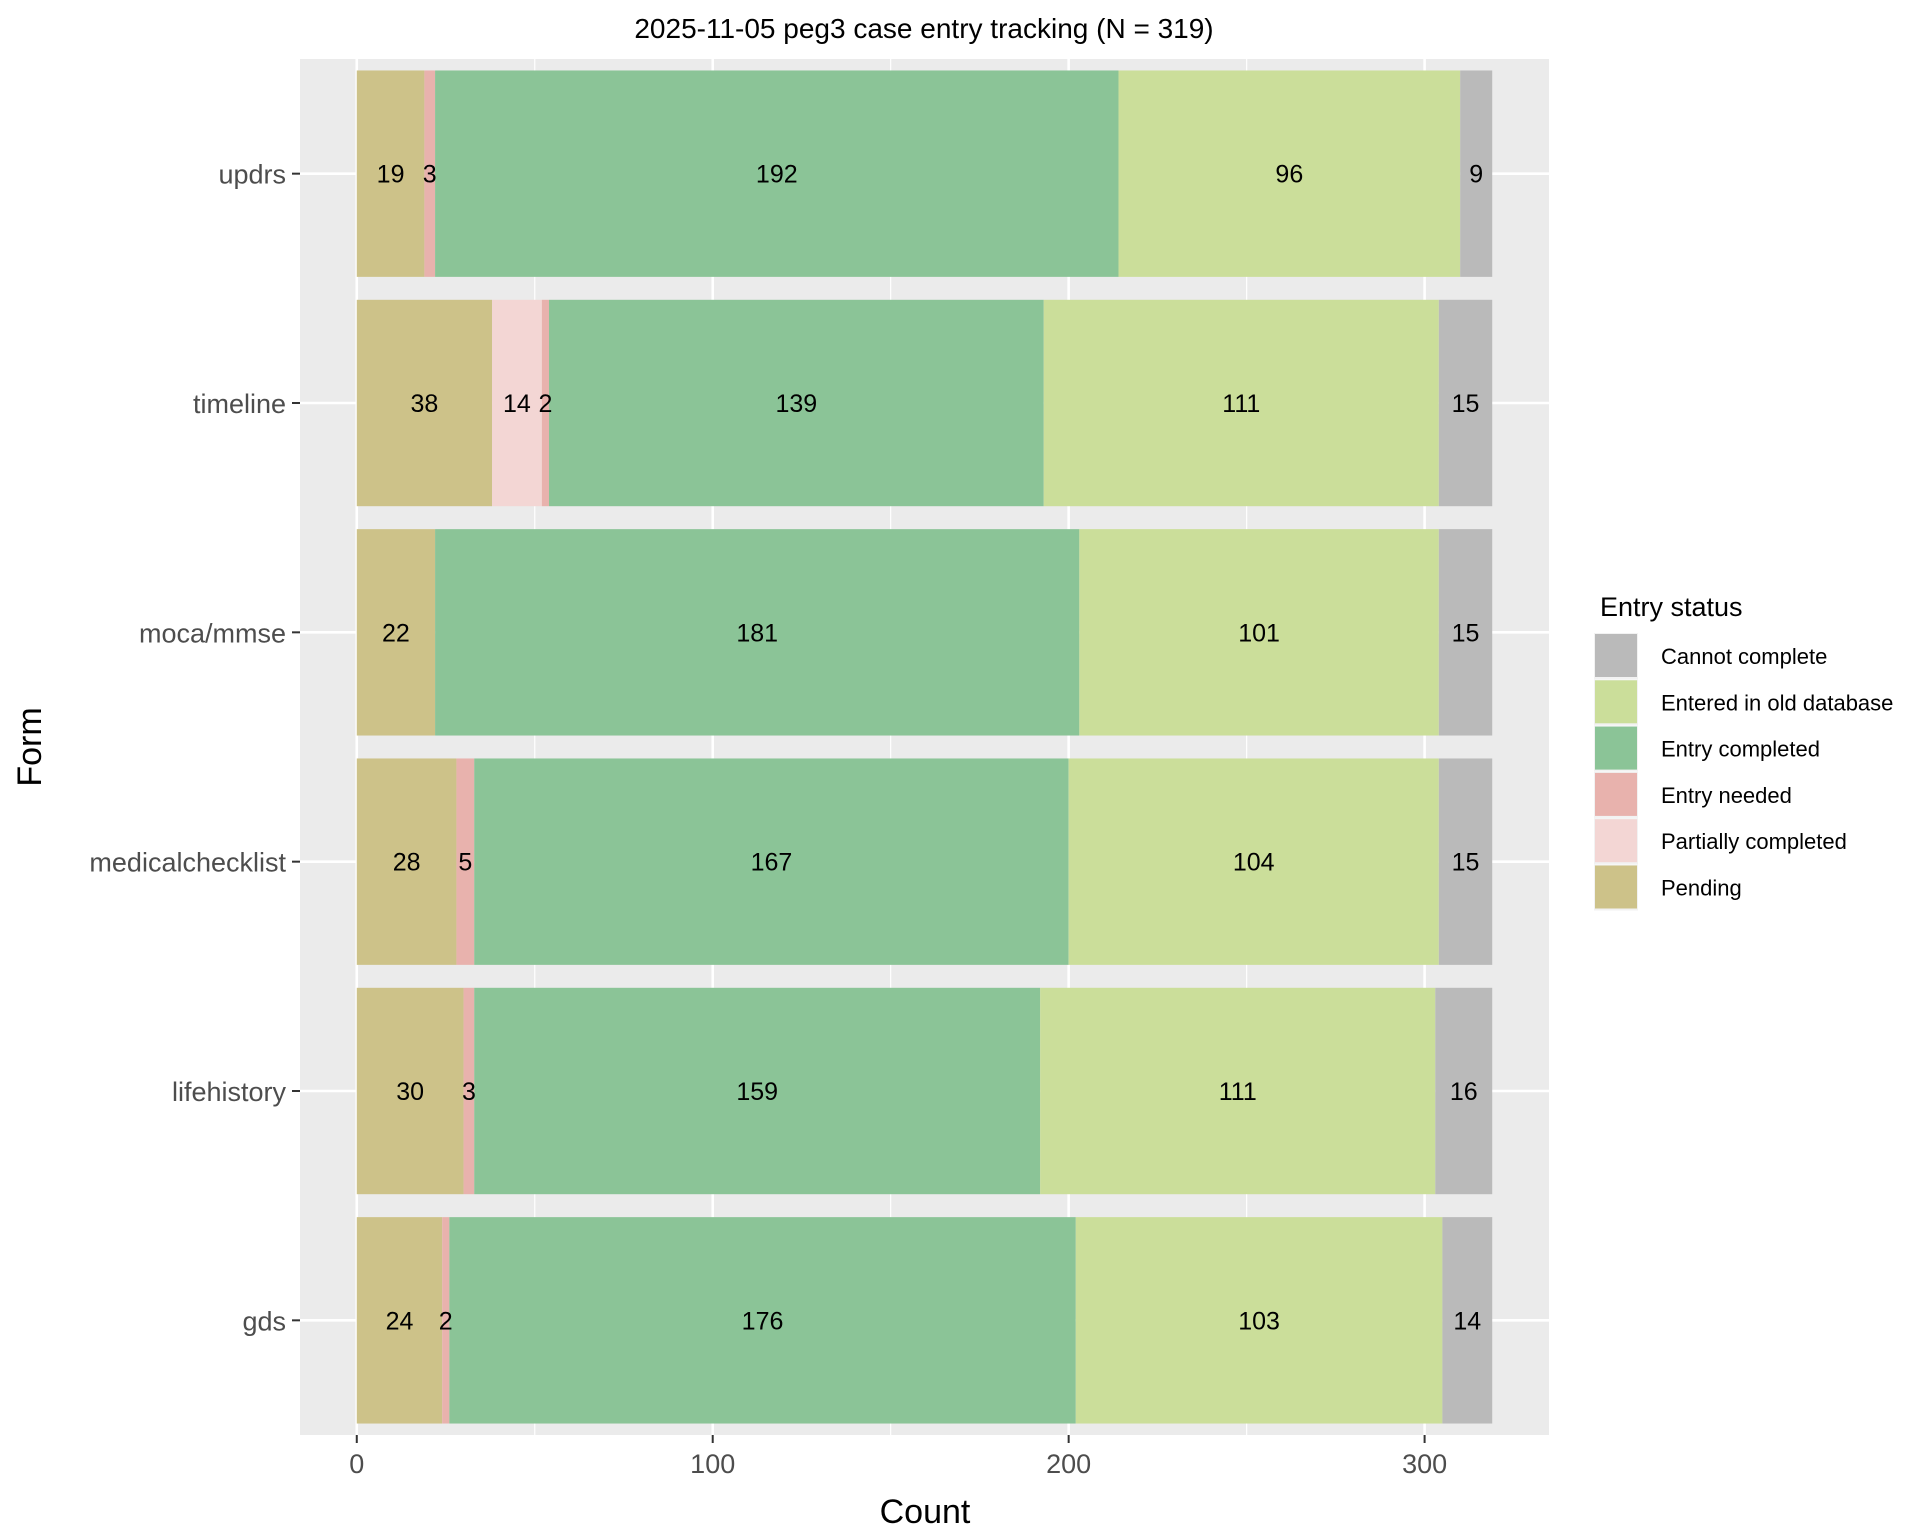 This screenshot has height=1536, width=1920. What do you see at coordinates (1726, 795) in the screenshot?
I see `legend-item-label: Entry needed` at bounding box center [1726, 795].